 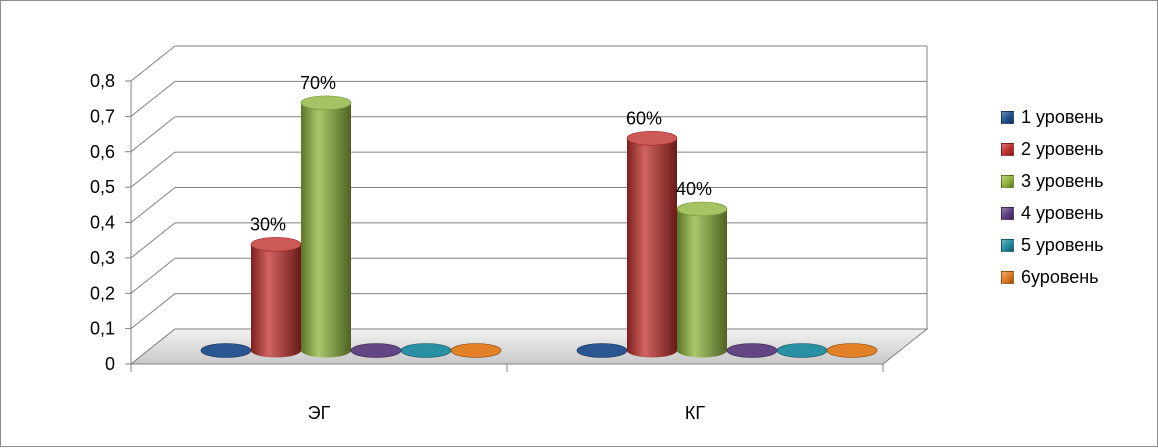 What do you see at coordinates (102, 329) in the screenshot?
I see `y-tick-label: 0,1` at bounding box center [102, 329].